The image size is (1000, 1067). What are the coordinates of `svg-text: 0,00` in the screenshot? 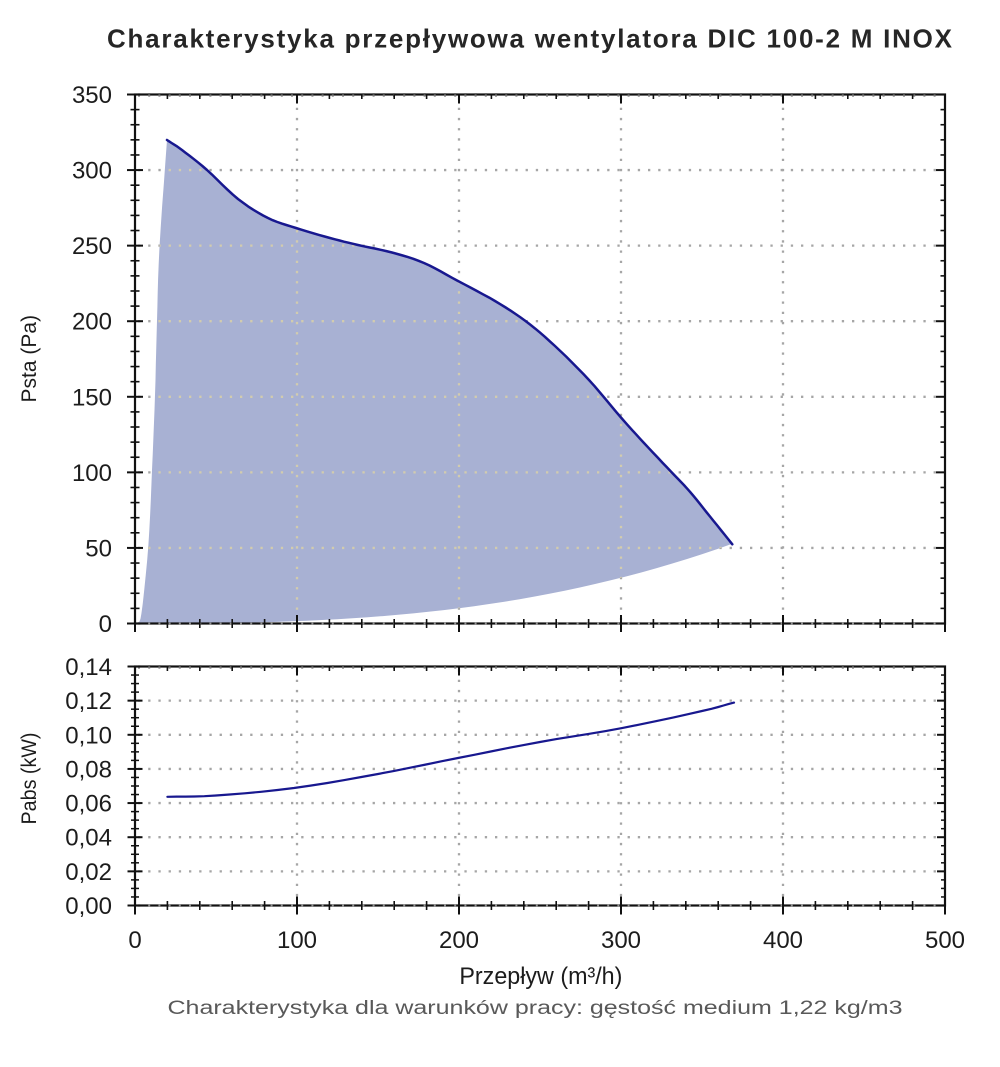 It's located at (88, 906).